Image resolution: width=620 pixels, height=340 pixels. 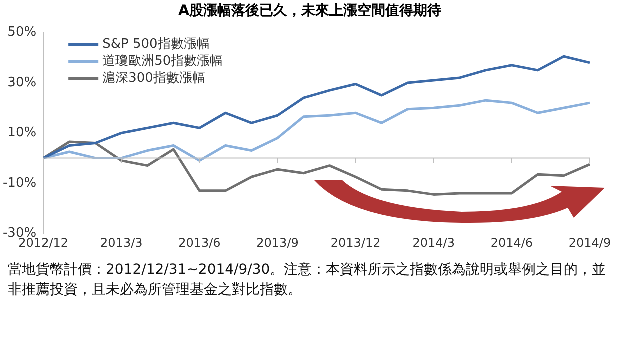 I want to click on legend-label: 道瓊歐洲50指數漲幅, so click(x=163, y=62).